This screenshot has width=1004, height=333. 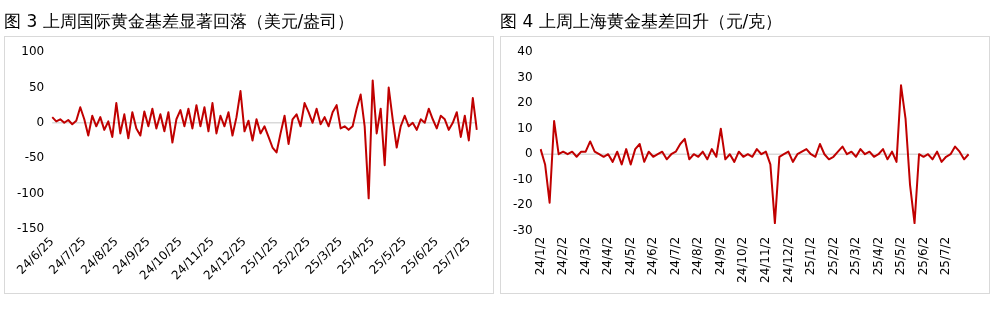 What do you see at coordinates (787, 260) in the screenshot?
I see `x-tick-label: 24/12/2` at bounding box center [787, 260].